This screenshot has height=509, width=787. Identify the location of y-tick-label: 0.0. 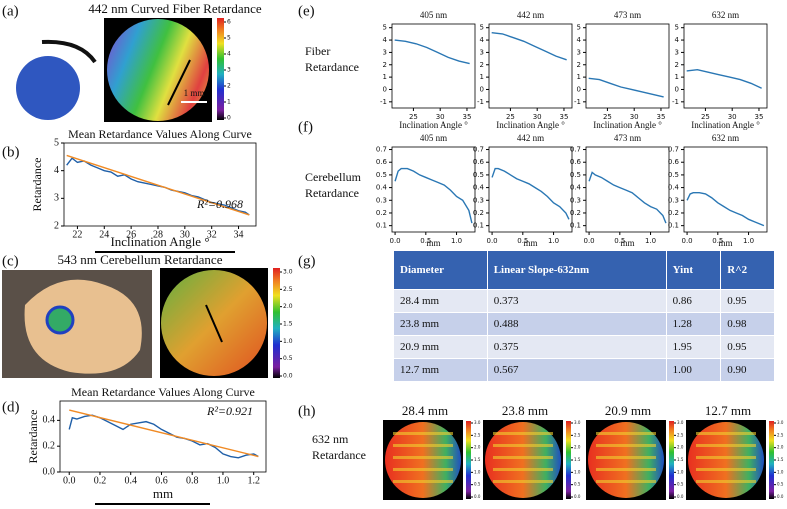
(49, 471).